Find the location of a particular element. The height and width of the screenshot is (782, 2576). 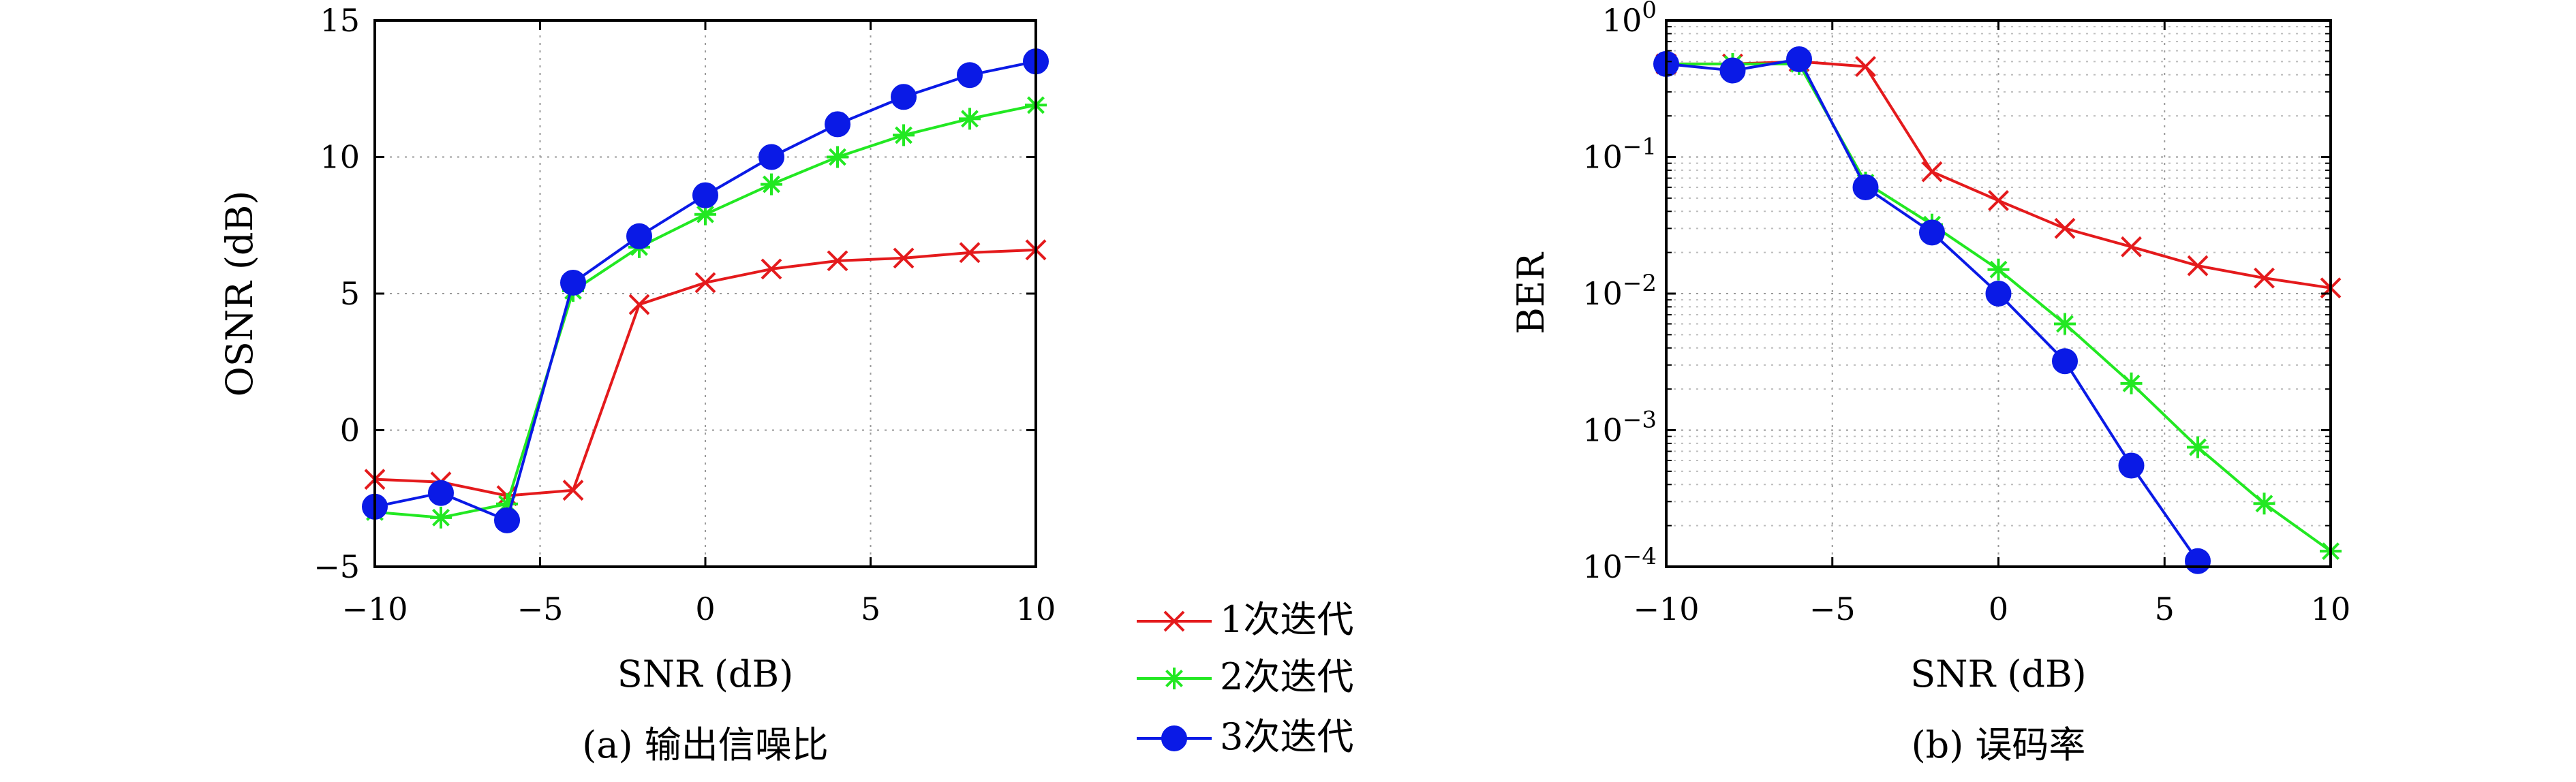

legend-marker-circle is located at coordinates (1174, 738).